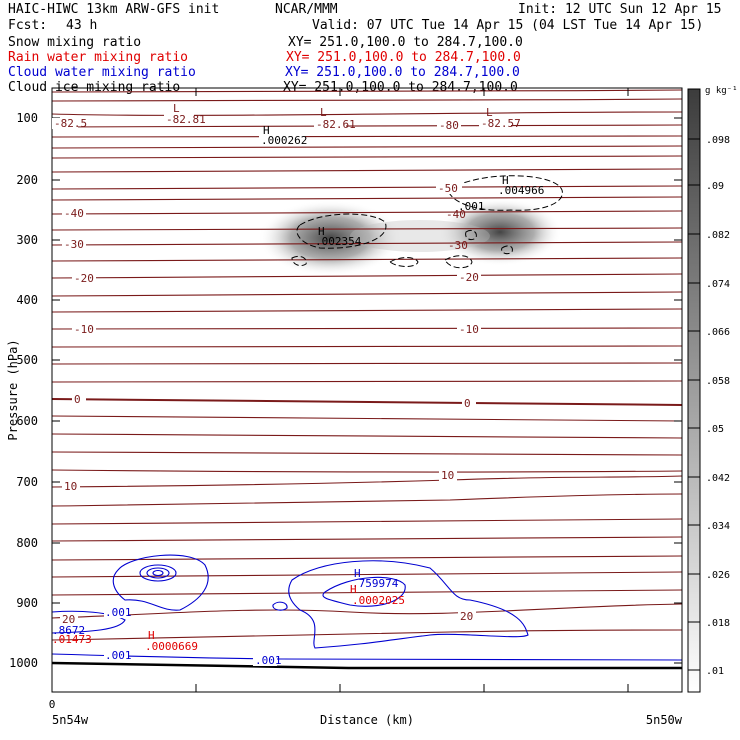  What do you see at coordinates (27, 482) in the screenshot?
I see `y-tick-700: 700` at bounding box center [27, 482].